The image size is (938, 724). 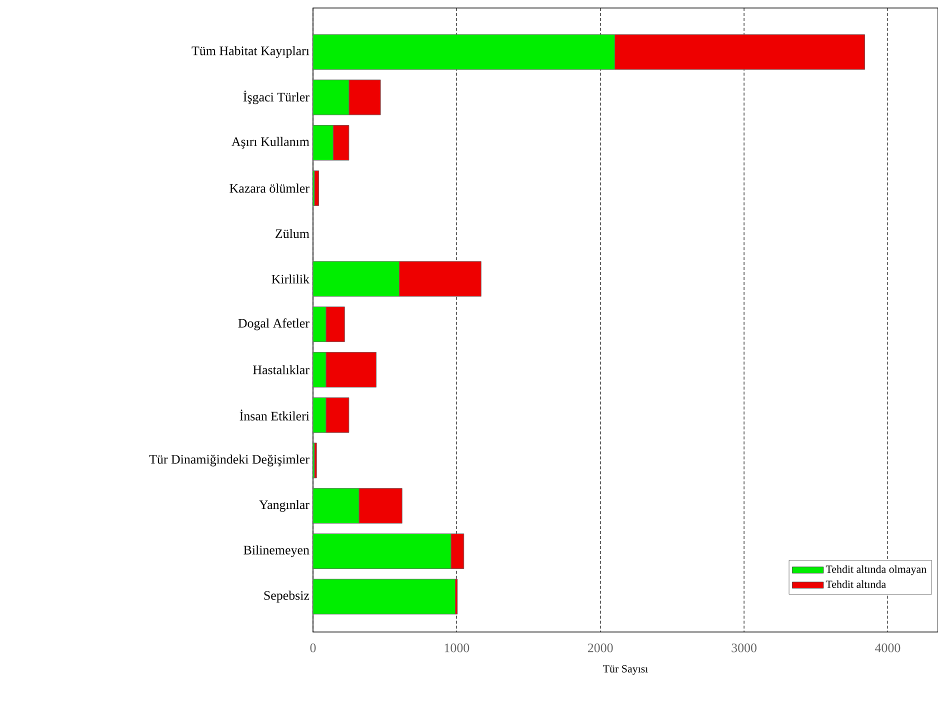 I want to click on y-tick-label: Sepebsiz, so click(x=287, y=596).